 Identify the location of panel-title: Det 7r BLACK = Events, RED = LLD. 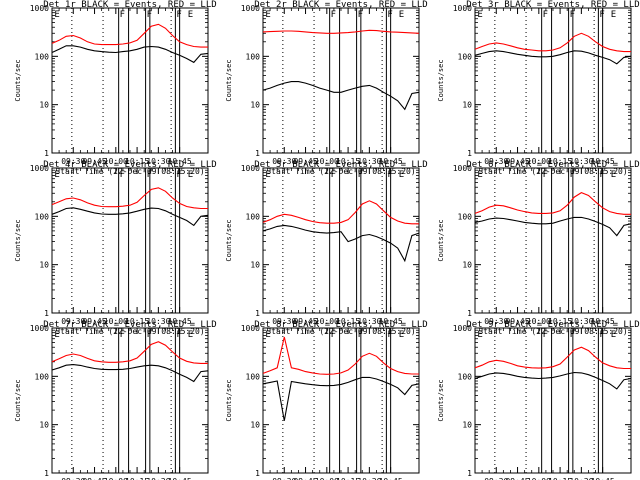
(129, 325).